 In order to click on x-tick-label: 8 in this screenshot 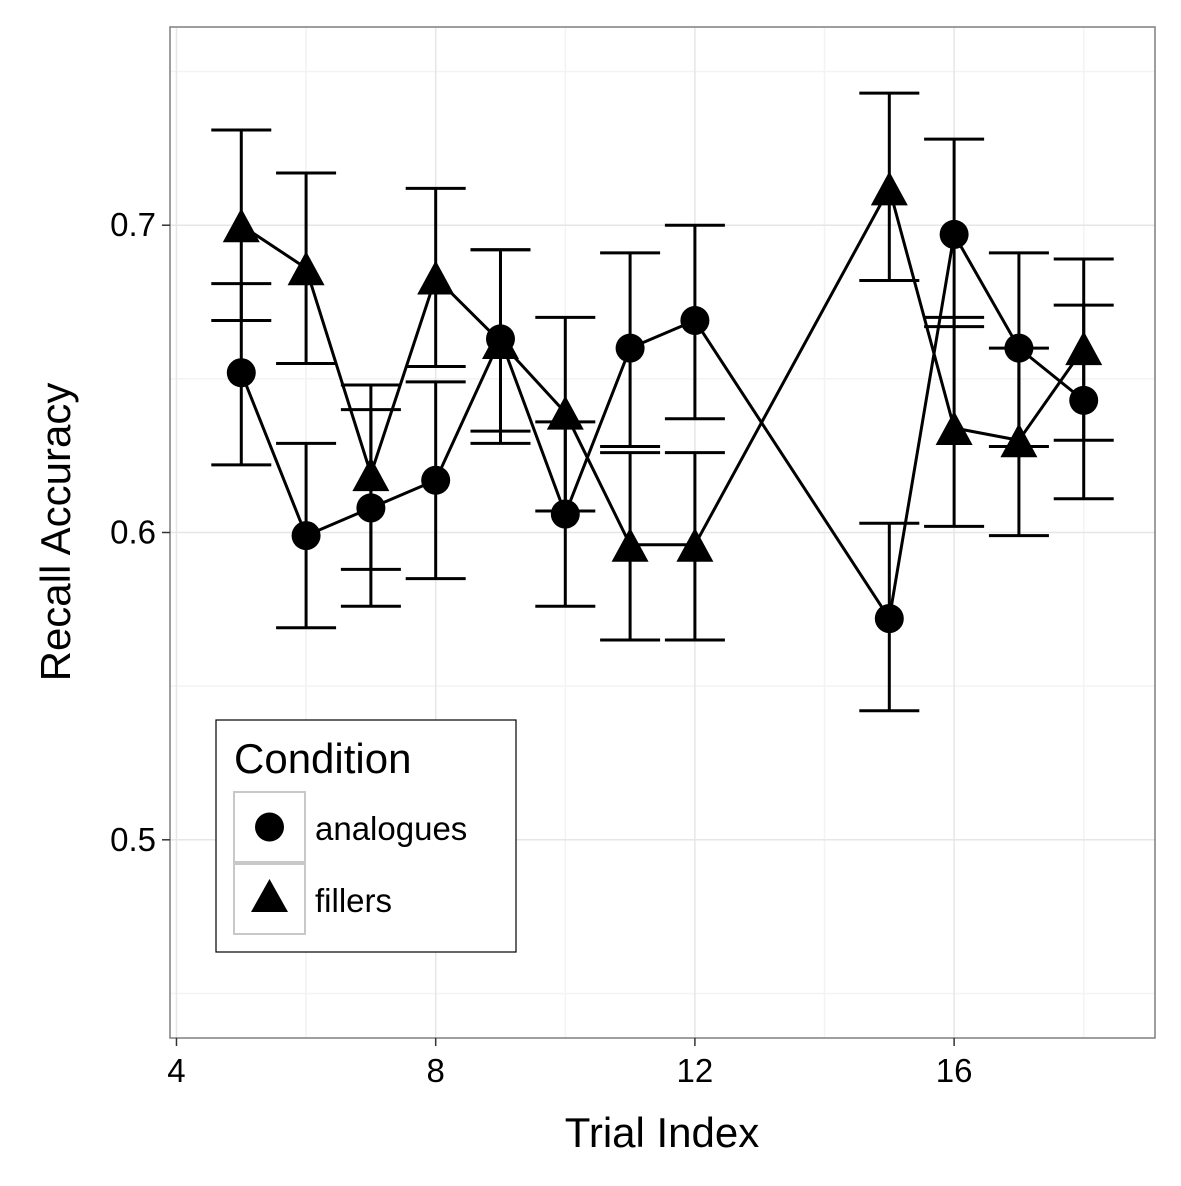, I will do `click(436, 1070)`.